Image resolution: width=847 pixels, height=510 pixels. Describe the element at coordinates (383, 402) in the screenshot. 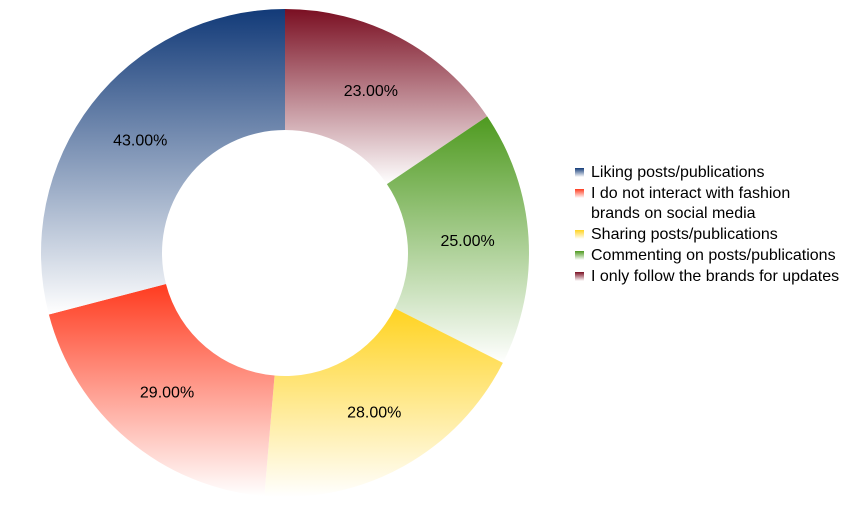

I see `slice-sharing-posts-publications` at that location.